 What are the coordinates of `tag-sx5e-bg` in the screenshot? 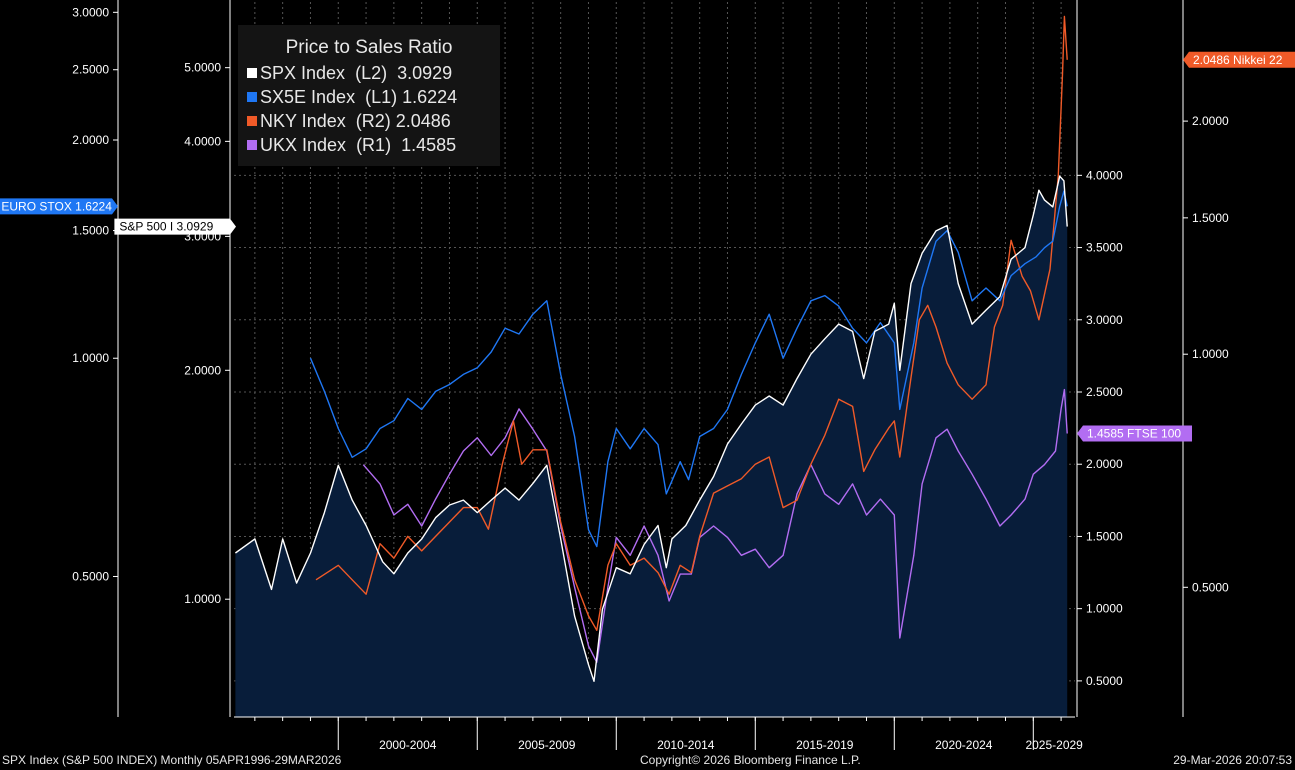 It's located at (59, 206).